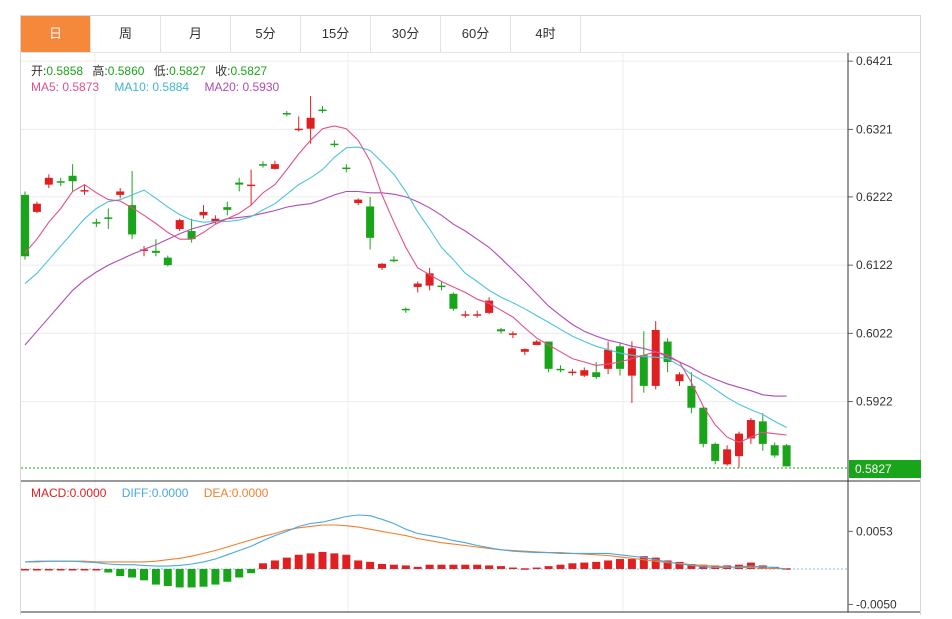  Describe the element at coordinates (336, 34) in the screenshot. I see `tab-4: 15分` at that location.